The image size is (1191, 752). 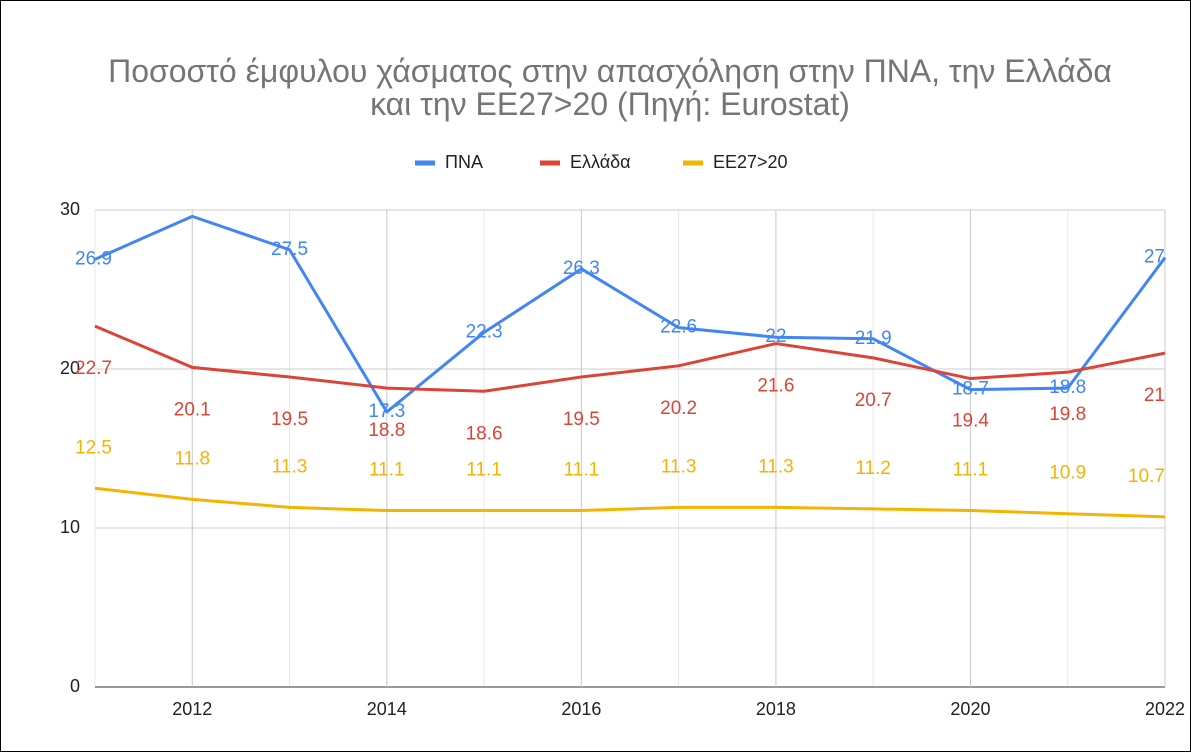 What do you see at coordinates (1154, 395) in the screenshot?
I see `data-label: 21` at bounding box center [1154, 395].